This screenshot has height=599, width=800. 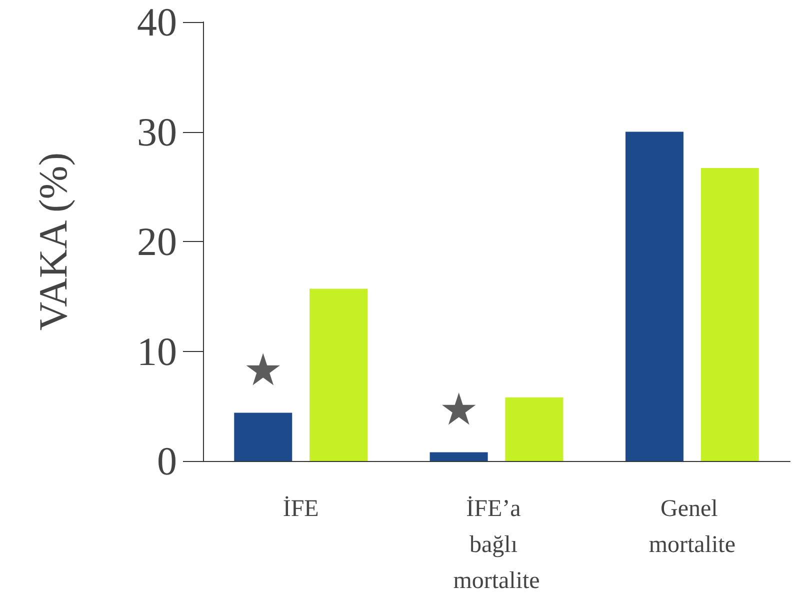 What do you see at coordinates (157, 351) in the screenshot?
I see `y-tick-label: 10` at bounding box center [157, 351].